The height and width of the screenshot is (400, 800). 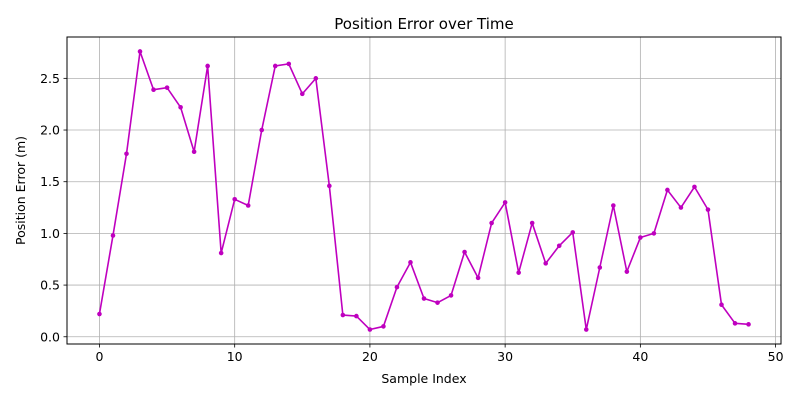 What do you see at coordinates (235, 356) in the screenshot?
I see `x-tick-label: 10` at bounding box center [235, 356].